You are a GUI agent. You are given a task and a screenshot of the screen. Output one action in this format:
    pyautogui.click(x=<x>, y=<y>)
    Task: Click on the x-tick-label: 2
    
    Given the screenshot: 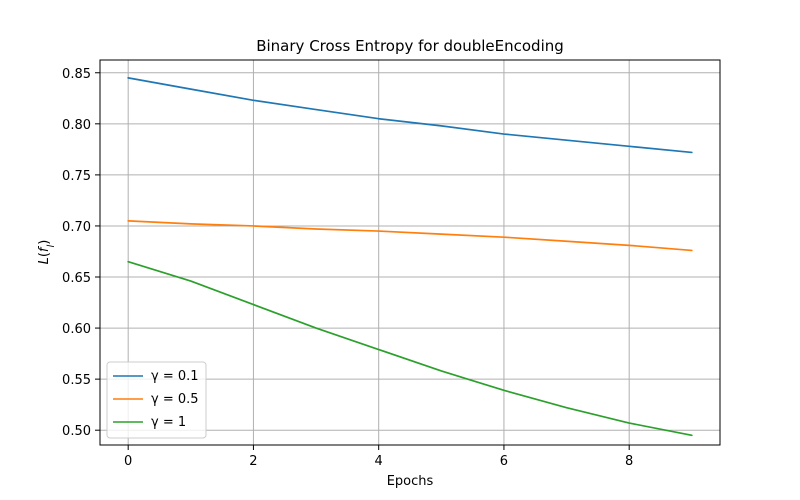 What is the action you would take?
    pyautogui.click(x=253, y=461)
    